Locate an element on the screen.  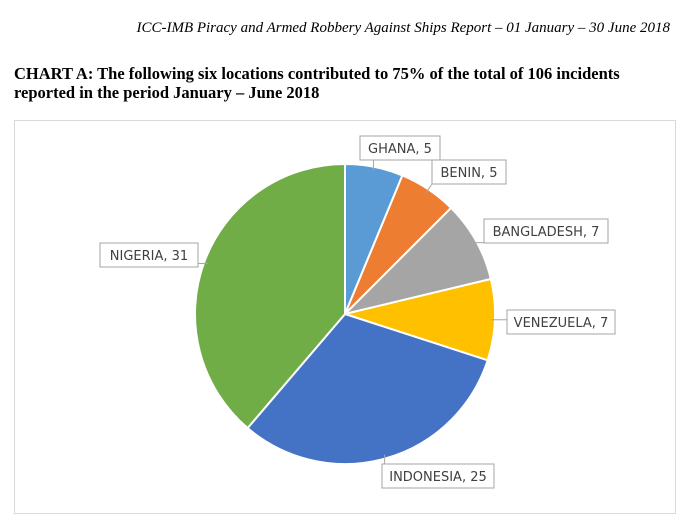
data-label-nigeria: NIGERIA, 31 is located at coordinates (149, 256).